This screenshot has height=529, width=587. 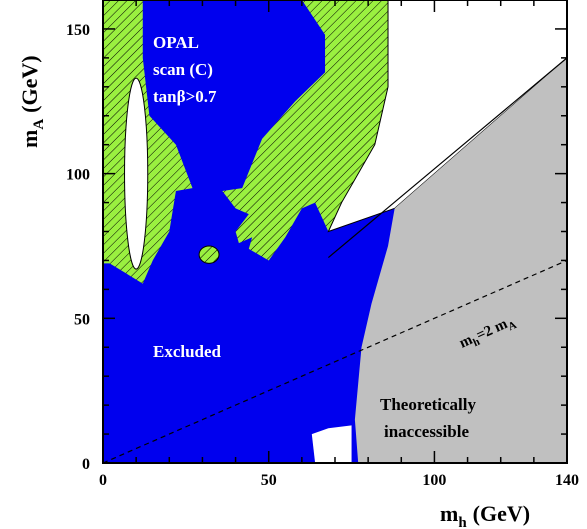 What do you see at coordinates (103, 480) in the screenshot?
I see `x-tick-label: 0` at bounding box center [103, 480].